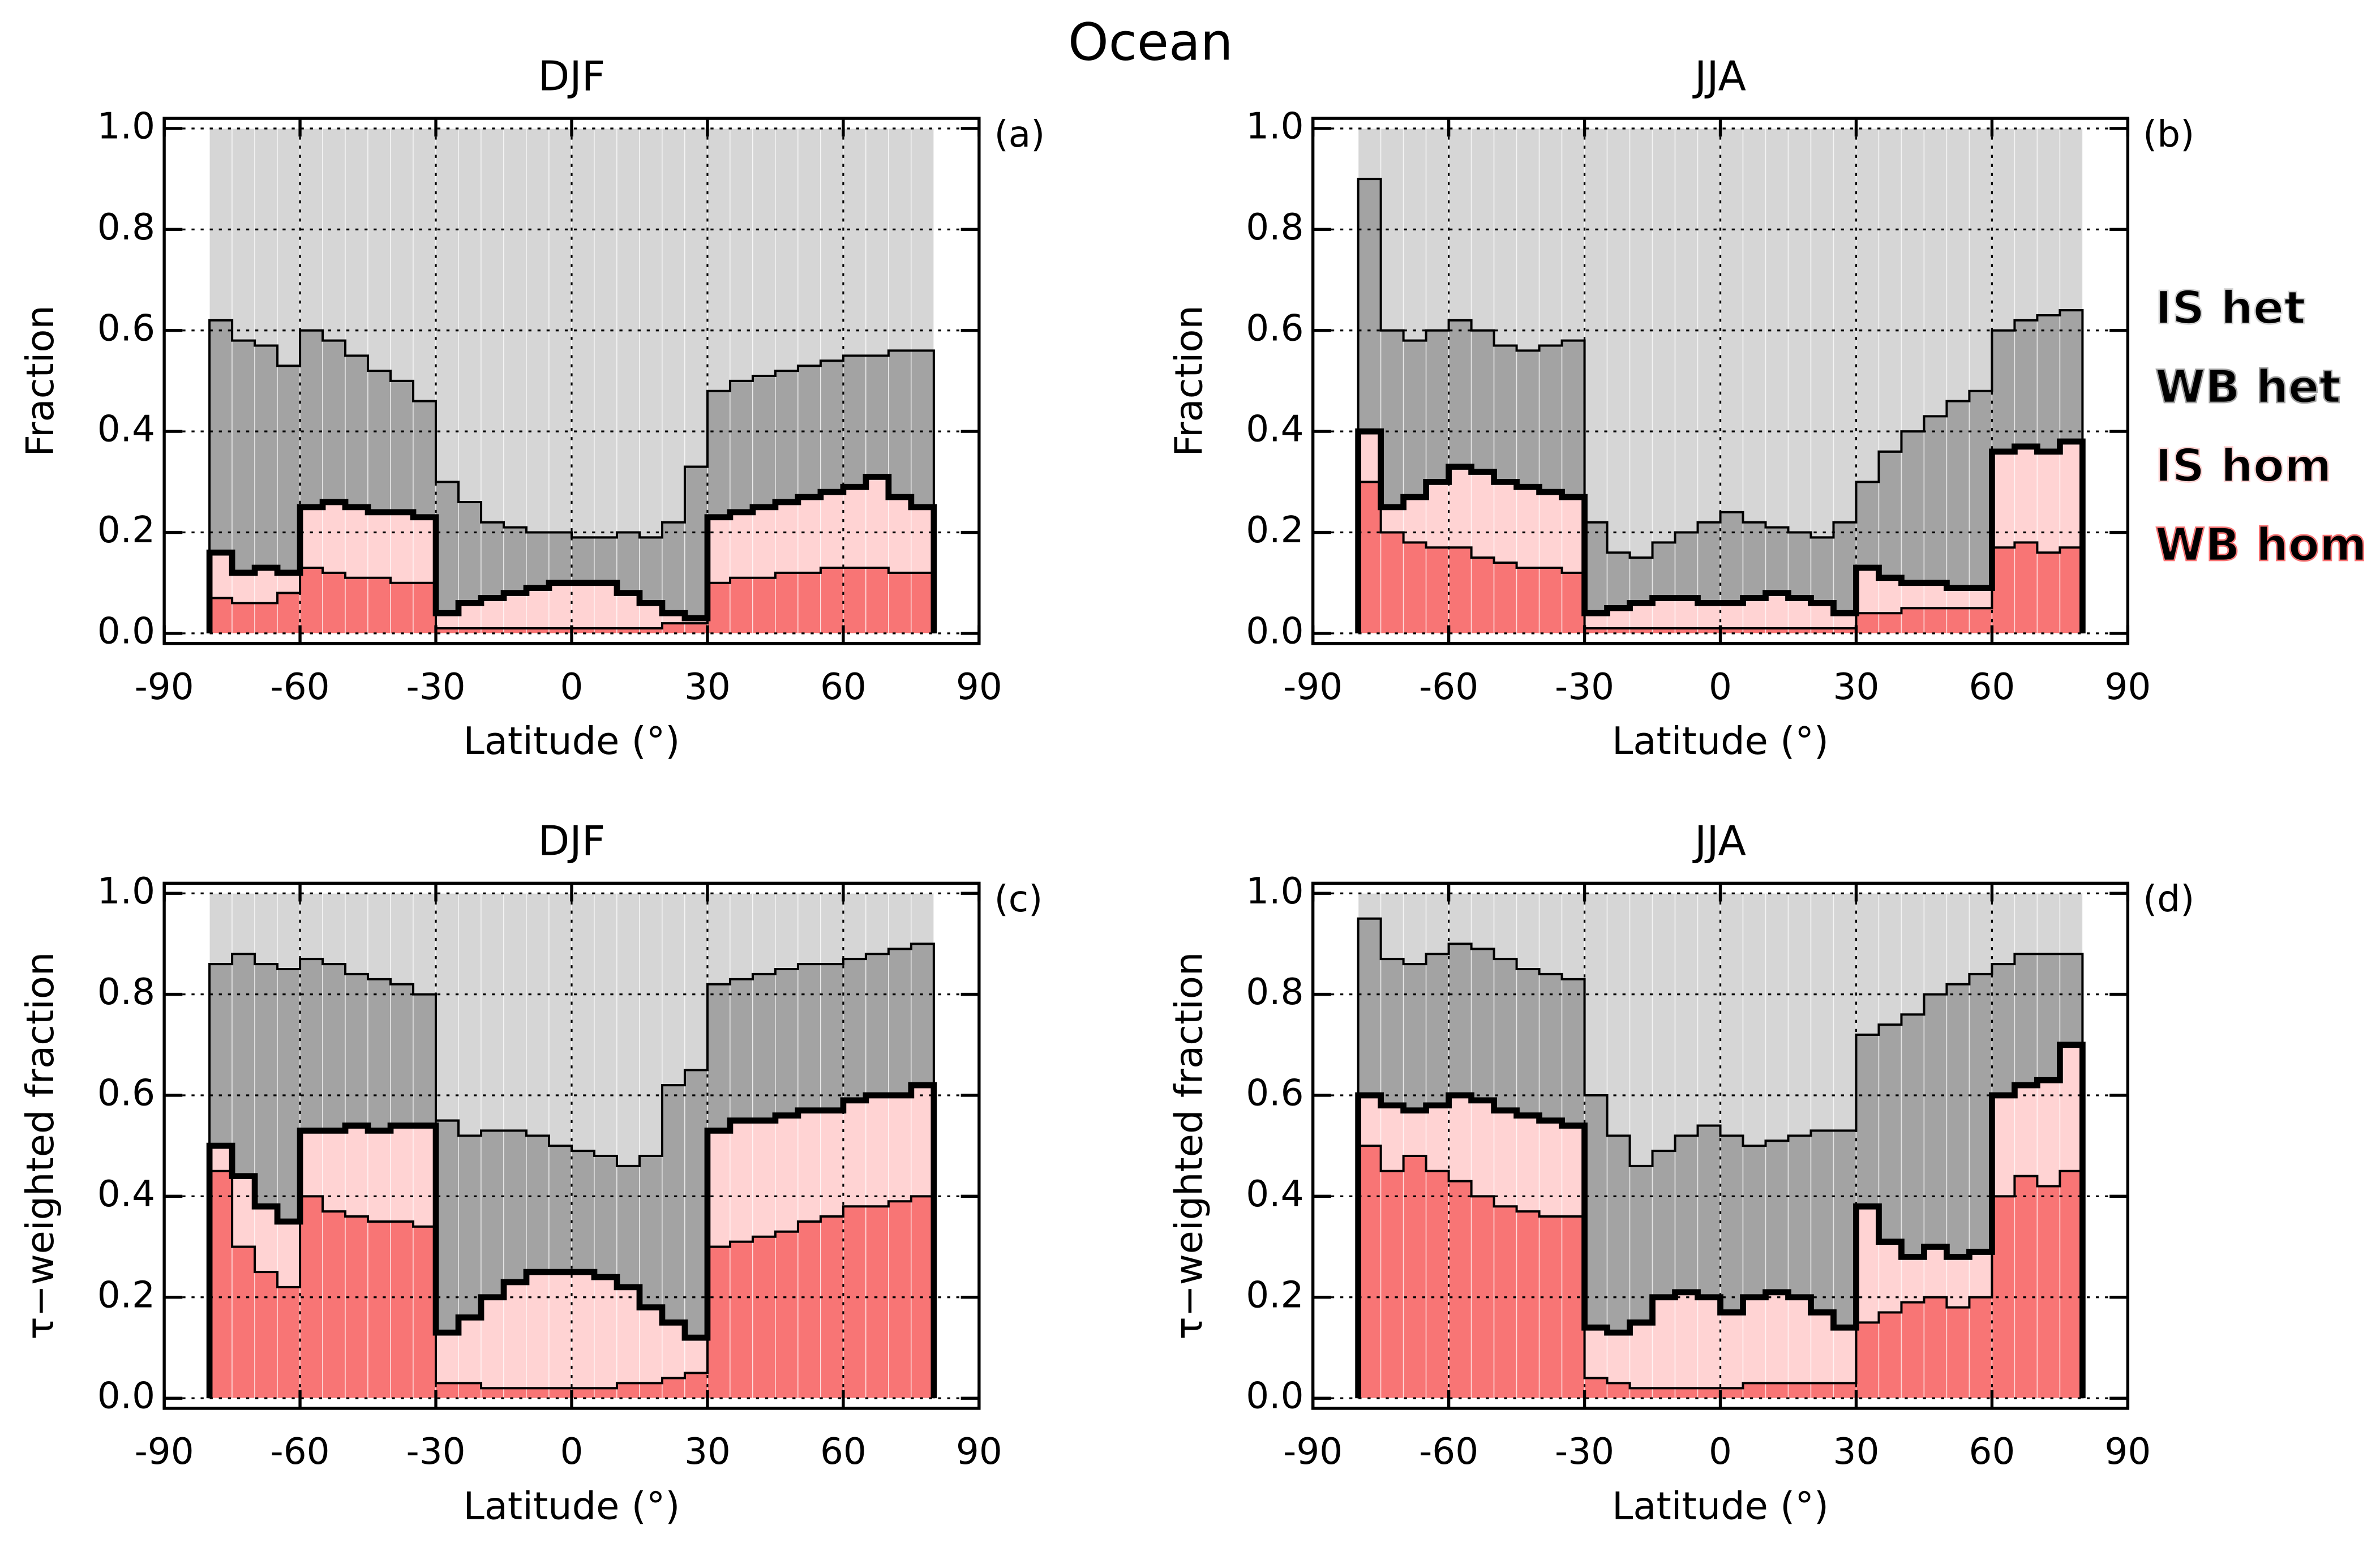 The image size is (2380, 1551). What do you see at coordinates (1856, 1451) in the screenshot?
I see `x-tick-label: 30` at bounding box center [1856, 1451].